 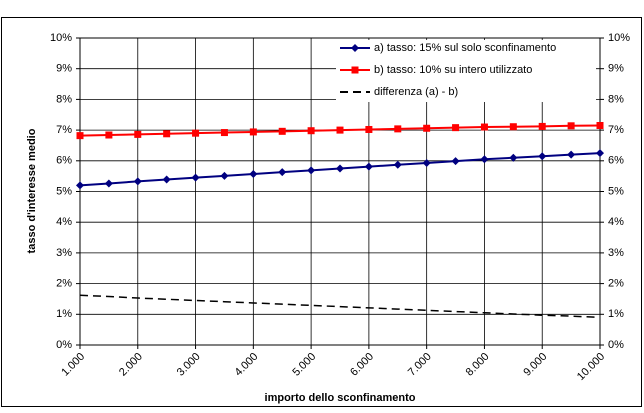 What do you see at coordinates (619, 38) in the screenshot?
I see `y2-tick-label: 10%` at bounding box center [619, 38].